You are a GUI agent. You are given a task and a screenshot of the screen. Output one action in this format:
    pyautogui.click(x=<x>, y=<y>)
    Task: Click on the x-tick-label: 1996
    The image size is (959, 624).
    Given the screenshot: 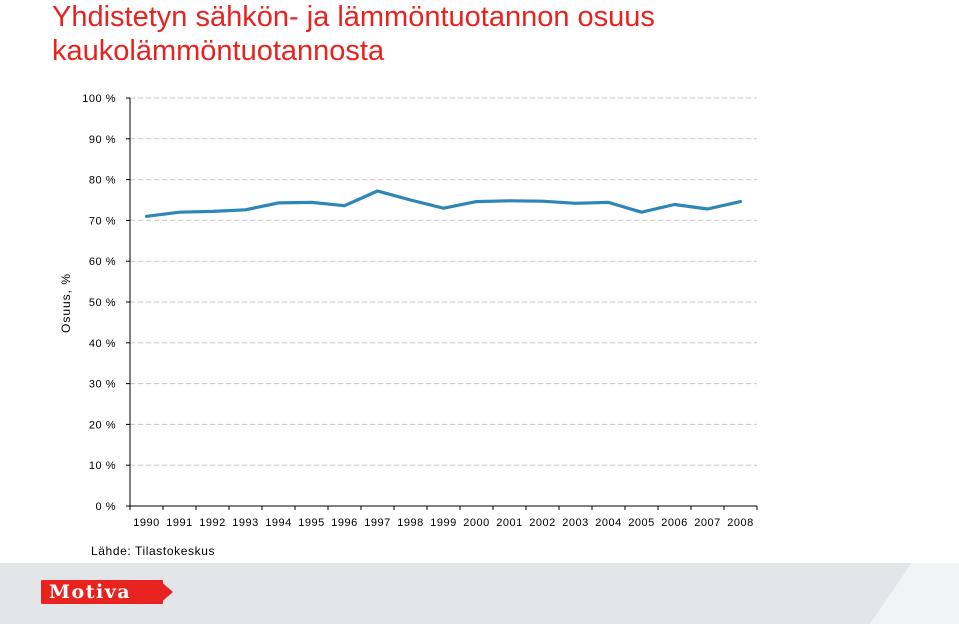 What is the action you would take?
    pyautogui.click(x=344, y=523)
    